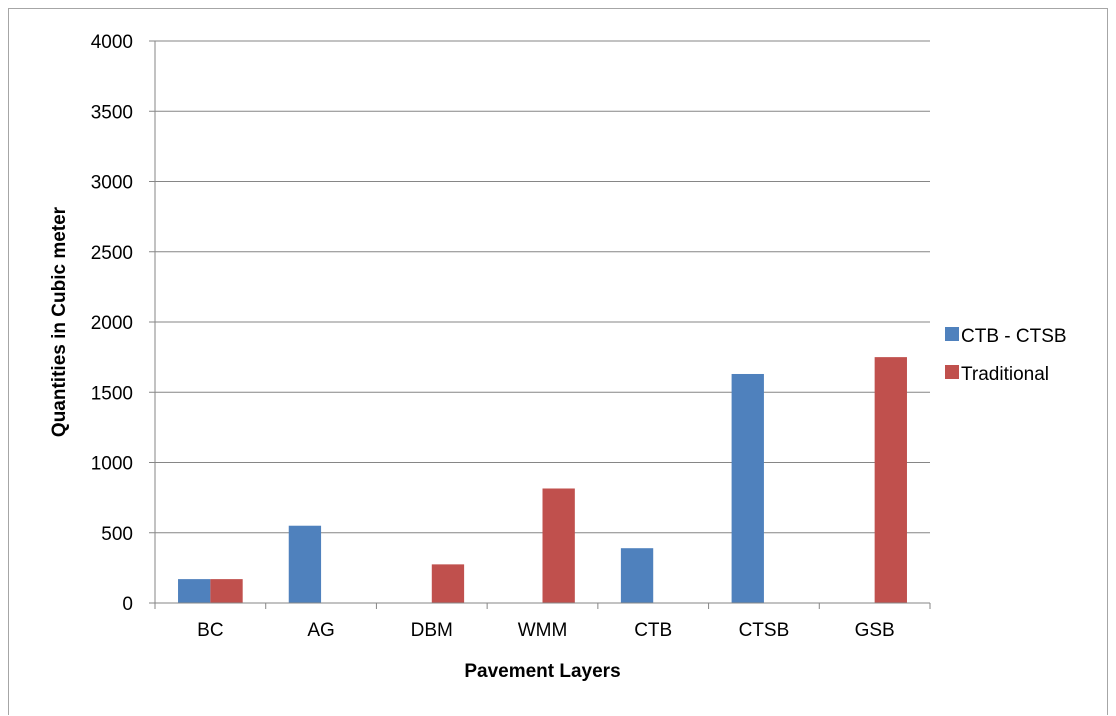 Image resolution: width=1116 pixels, height=716 pixels. What do you see at coordinates (320, 630) in the screenshot?
I see `x-tick-label: AG` at bounding box center [320, 630].